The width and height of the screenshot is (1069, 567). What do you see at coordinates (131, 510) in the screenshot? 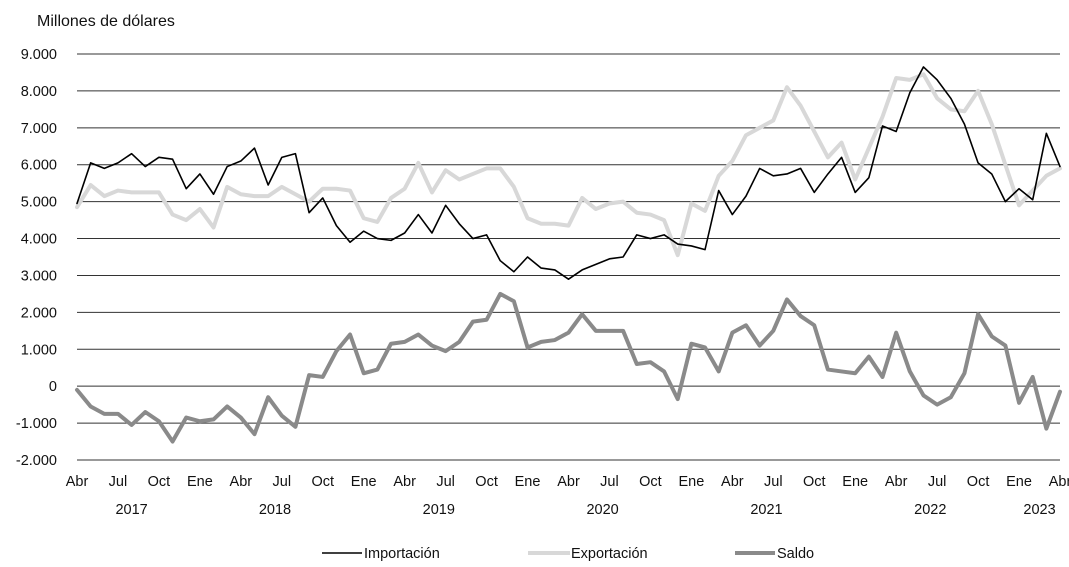
I see `x-year-label: 2017` at bounding box center [131, 510].